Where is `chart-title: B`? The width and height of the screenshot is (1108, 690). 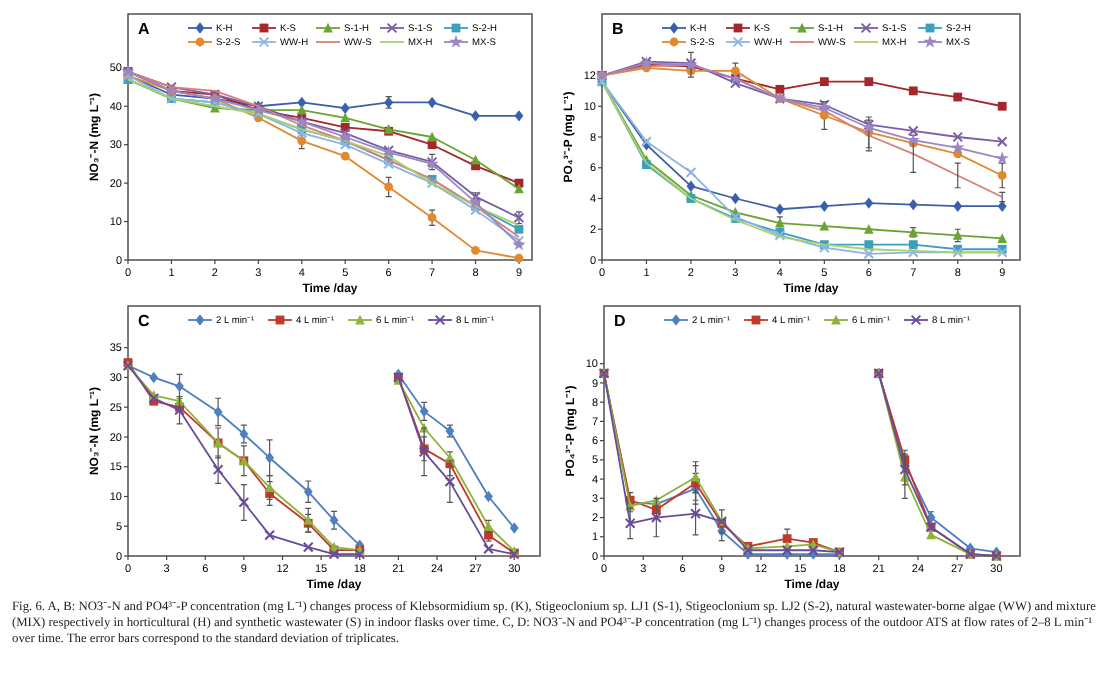 chart-title: B is located at coordinates (618, 29).